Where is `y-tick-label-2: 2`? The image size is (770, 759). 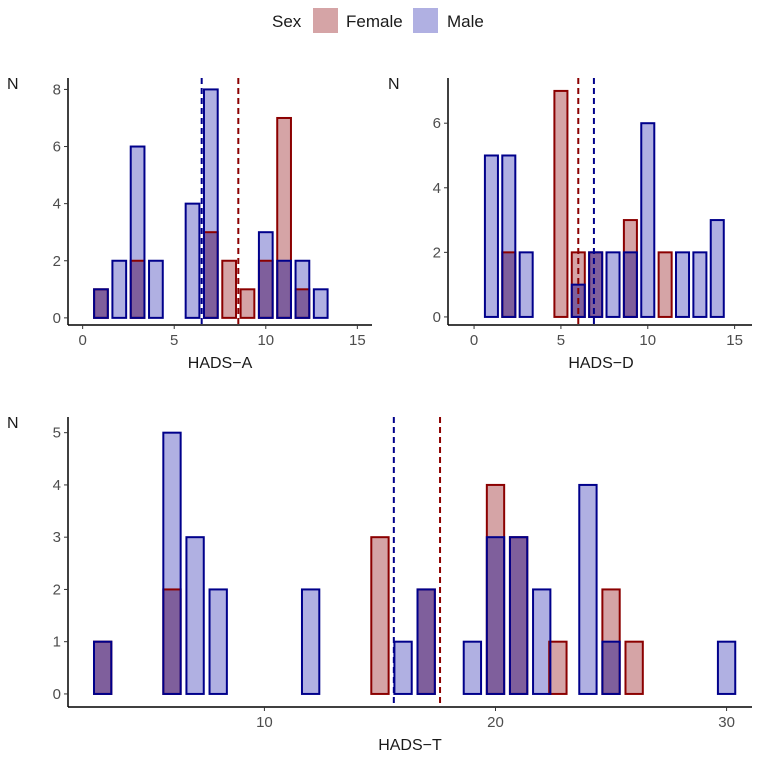 y-tick-label-2: 2 is located at coordinates (57, 589).